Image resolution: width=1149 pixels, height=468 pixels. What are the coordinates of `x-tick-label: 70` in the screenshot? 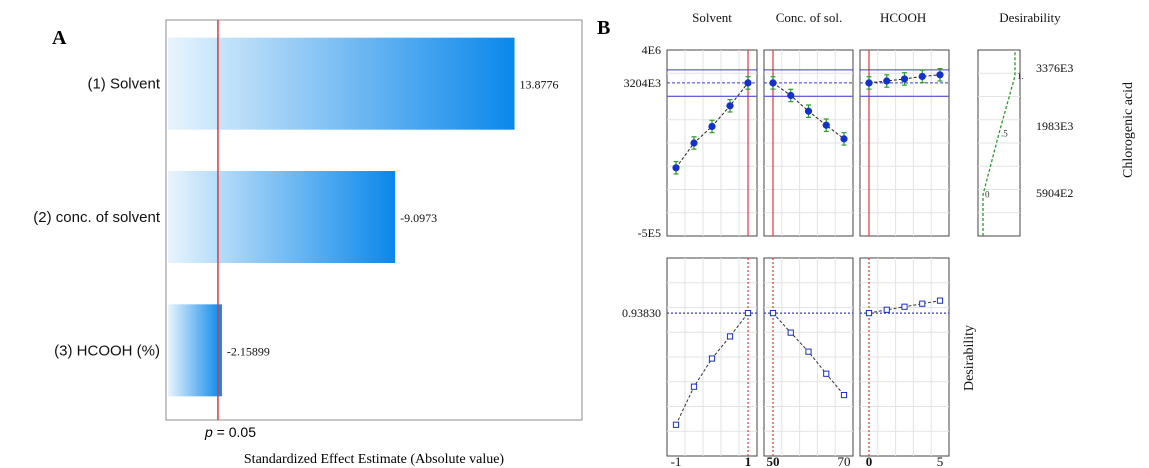 It's located at (844, 461).